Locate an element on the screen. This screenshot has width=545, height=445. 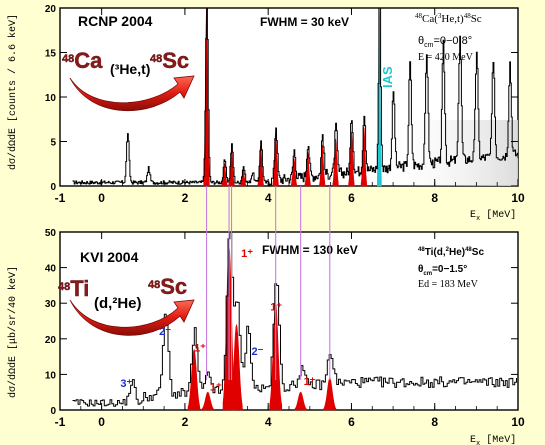
bottom-ytick-label: 50 is located at coordinates (51, 233).